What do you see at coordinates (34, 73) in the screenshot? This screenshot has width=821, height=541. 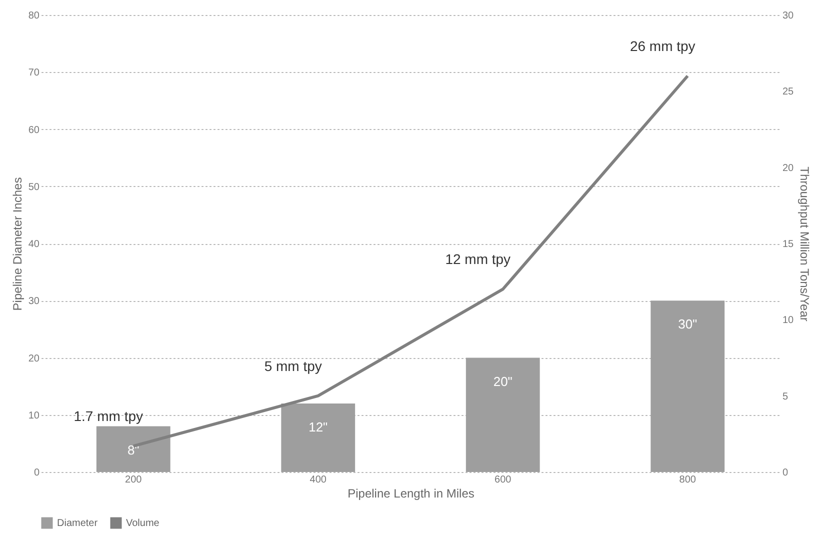 I see `y-tick-label: 70` at bounding box center [34, 73].